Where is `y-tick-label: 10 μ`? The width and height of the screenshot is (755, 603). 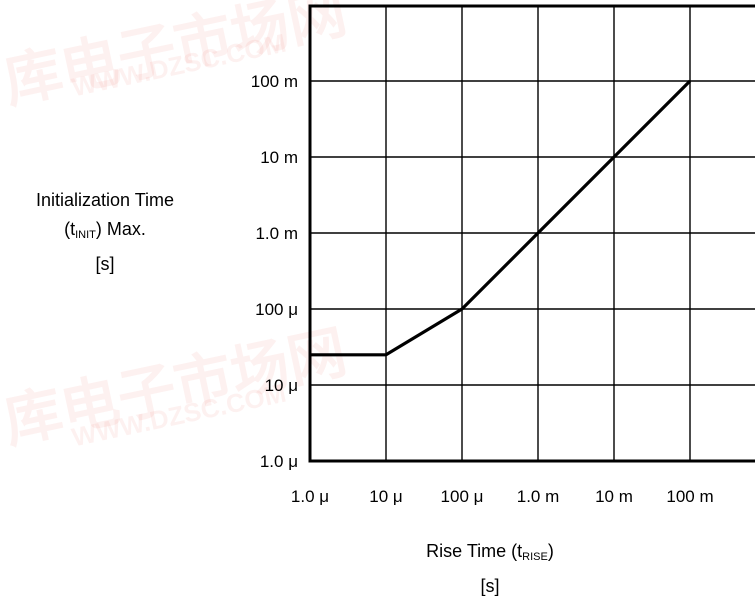
y-tick-label: 10 μ is located at coordinates (281, 385).